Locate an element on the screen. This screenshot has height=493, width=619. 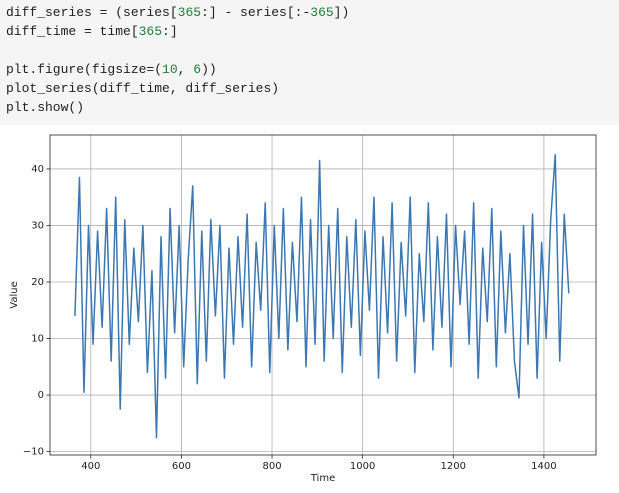
code-token: , is located at coordinates (185, 69).